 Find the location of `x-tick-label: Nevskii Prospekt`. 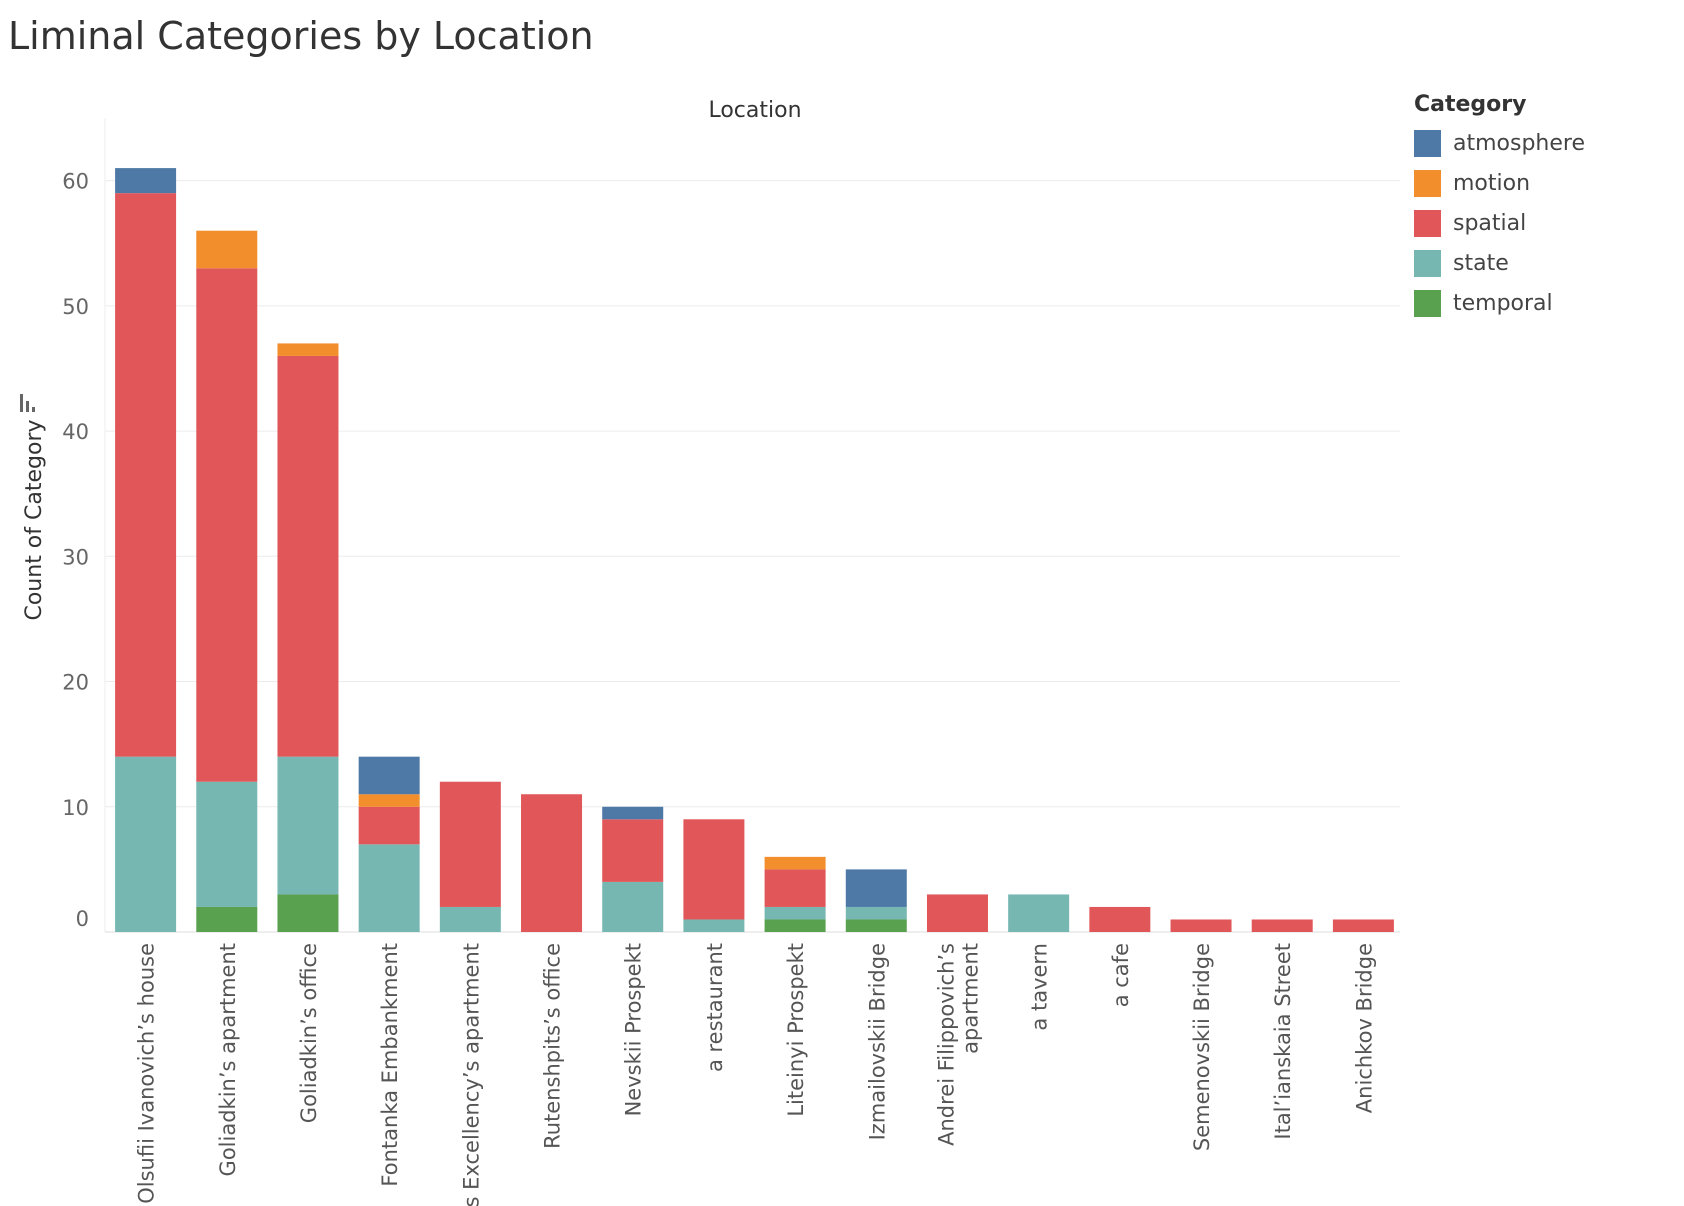

x-tick-label: Nevskii Prospekt is located at coordinates (634, 1029).